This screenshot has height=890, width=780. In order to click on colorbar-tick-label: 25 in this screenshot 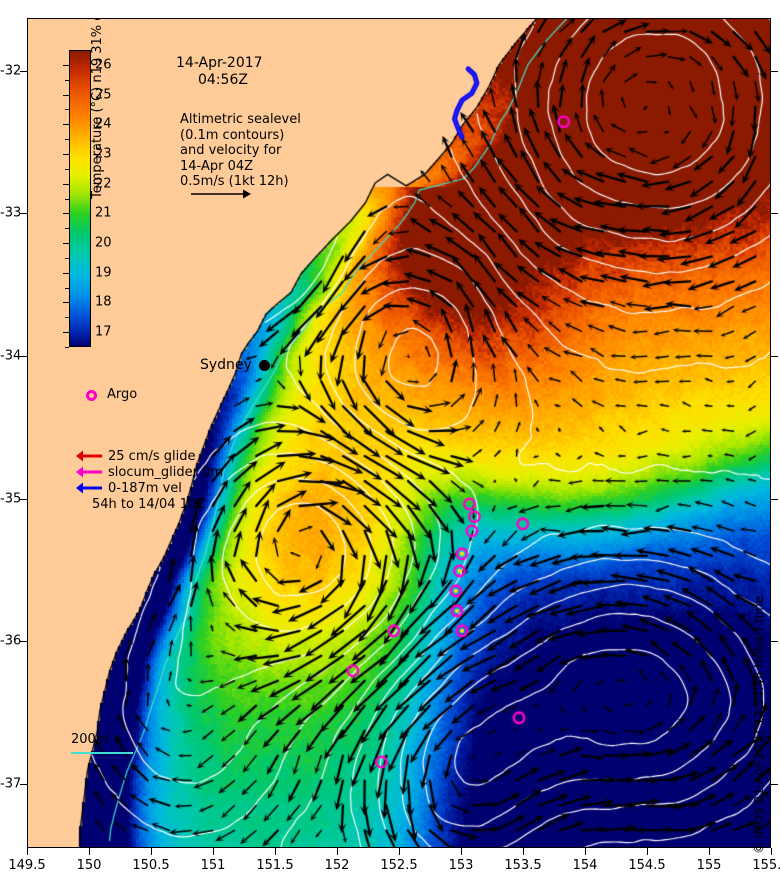, I will do `click(103, 95)`.